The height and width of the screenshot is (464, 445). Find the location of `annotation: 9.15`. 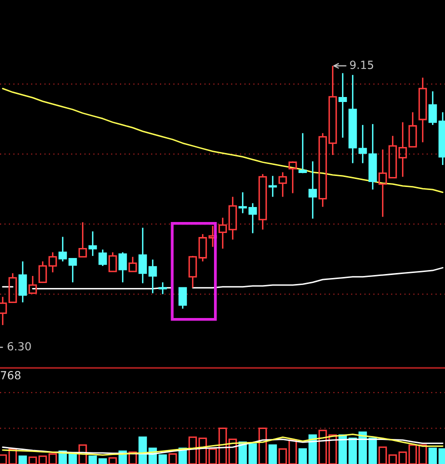

annotation: 9.15 is located at coordinates (362, 65).